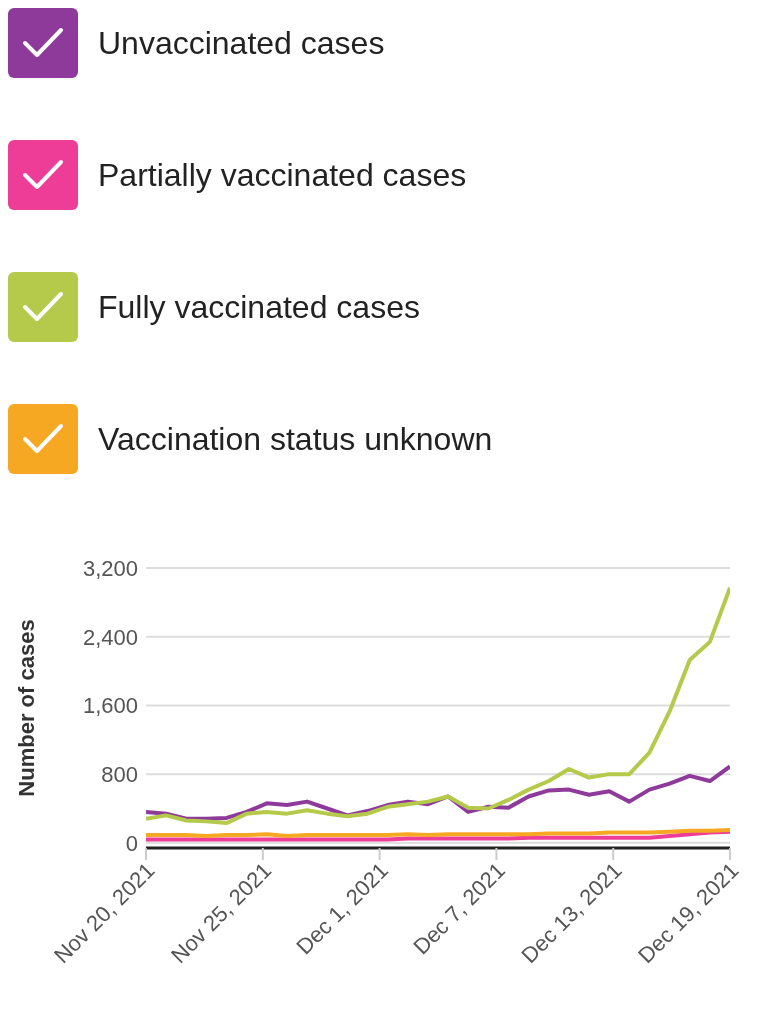 The height and width of the screenshot is (1018, 760). Describe the element at coordinates (241, 43) in the screenshot. I see `legend-label: Unvaccinated cases` at that location.